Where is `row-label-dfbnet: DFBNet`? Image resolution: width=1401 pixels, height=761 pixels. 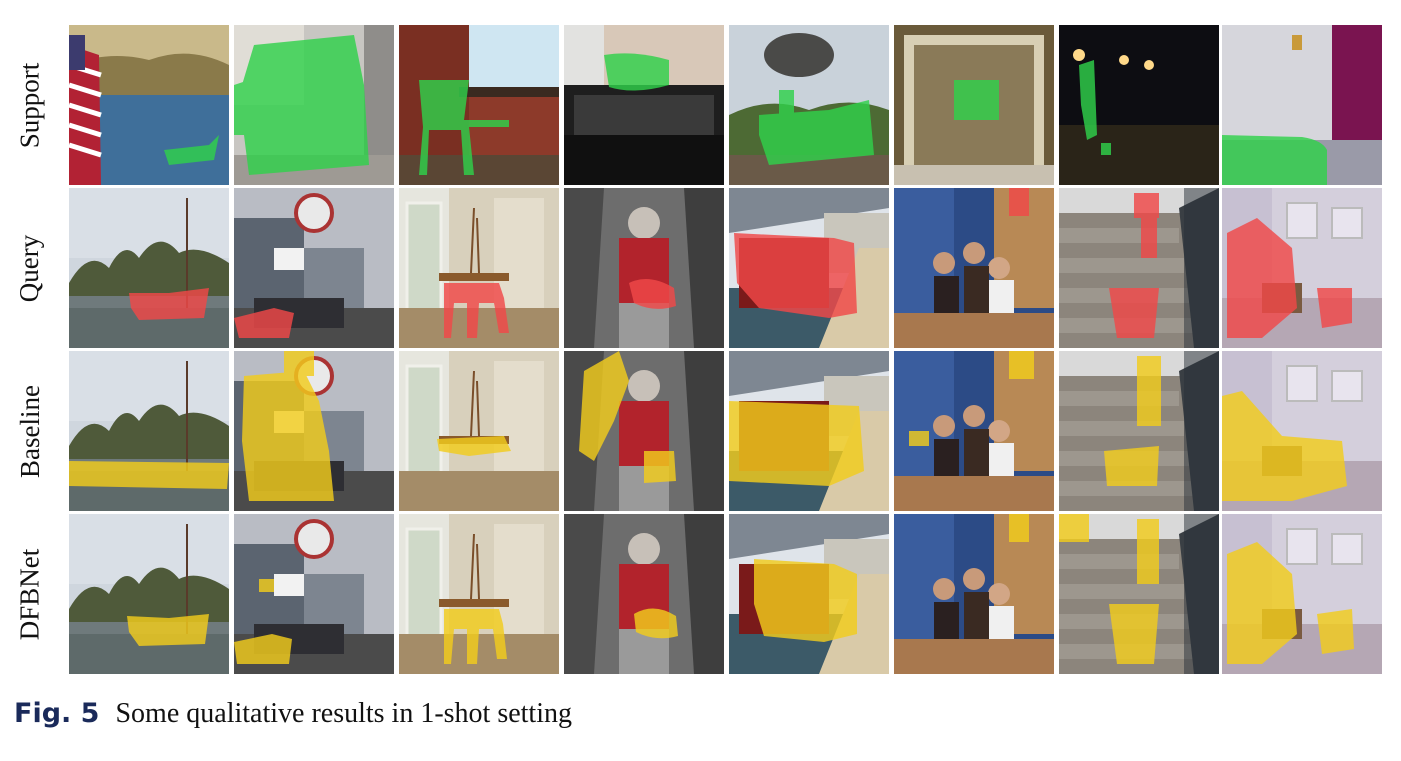
row-label-dfbnet: DFBNet is located at coordinates (29, 594).